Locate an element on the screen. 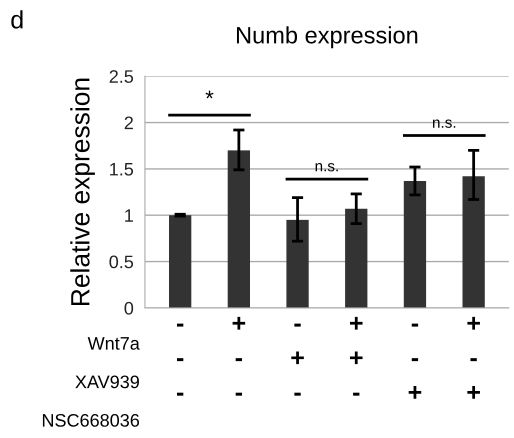 Image resolution: width=514 pixels, height=438 pixels. category-label: - - - is located at coordinates (180, 360).